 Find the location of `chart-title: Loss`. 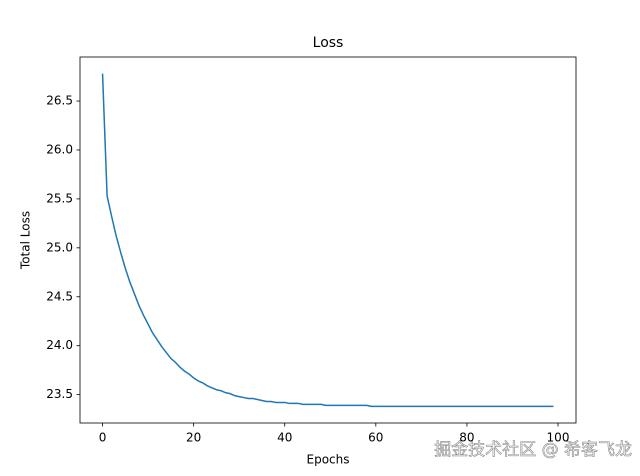

chart-title: Loss is located at coordinates (328, 43).